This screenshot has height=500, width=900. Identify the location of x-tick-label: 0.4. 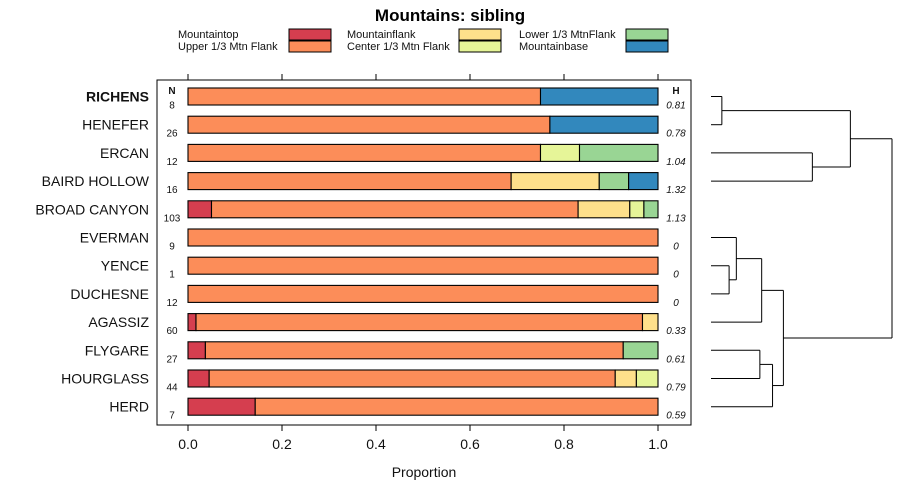
(376, 444).